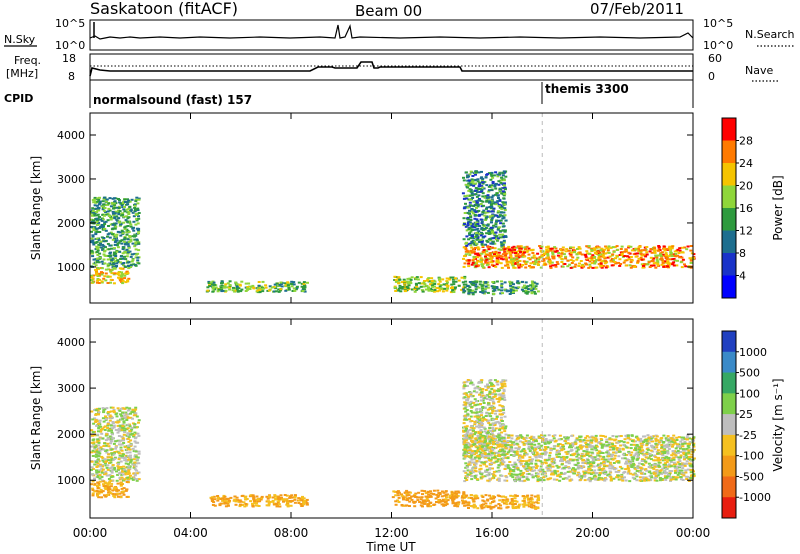  Describe the element at coordinates (71, 76) in the screenshot. I see `freq-tick-low: 8` at that location.